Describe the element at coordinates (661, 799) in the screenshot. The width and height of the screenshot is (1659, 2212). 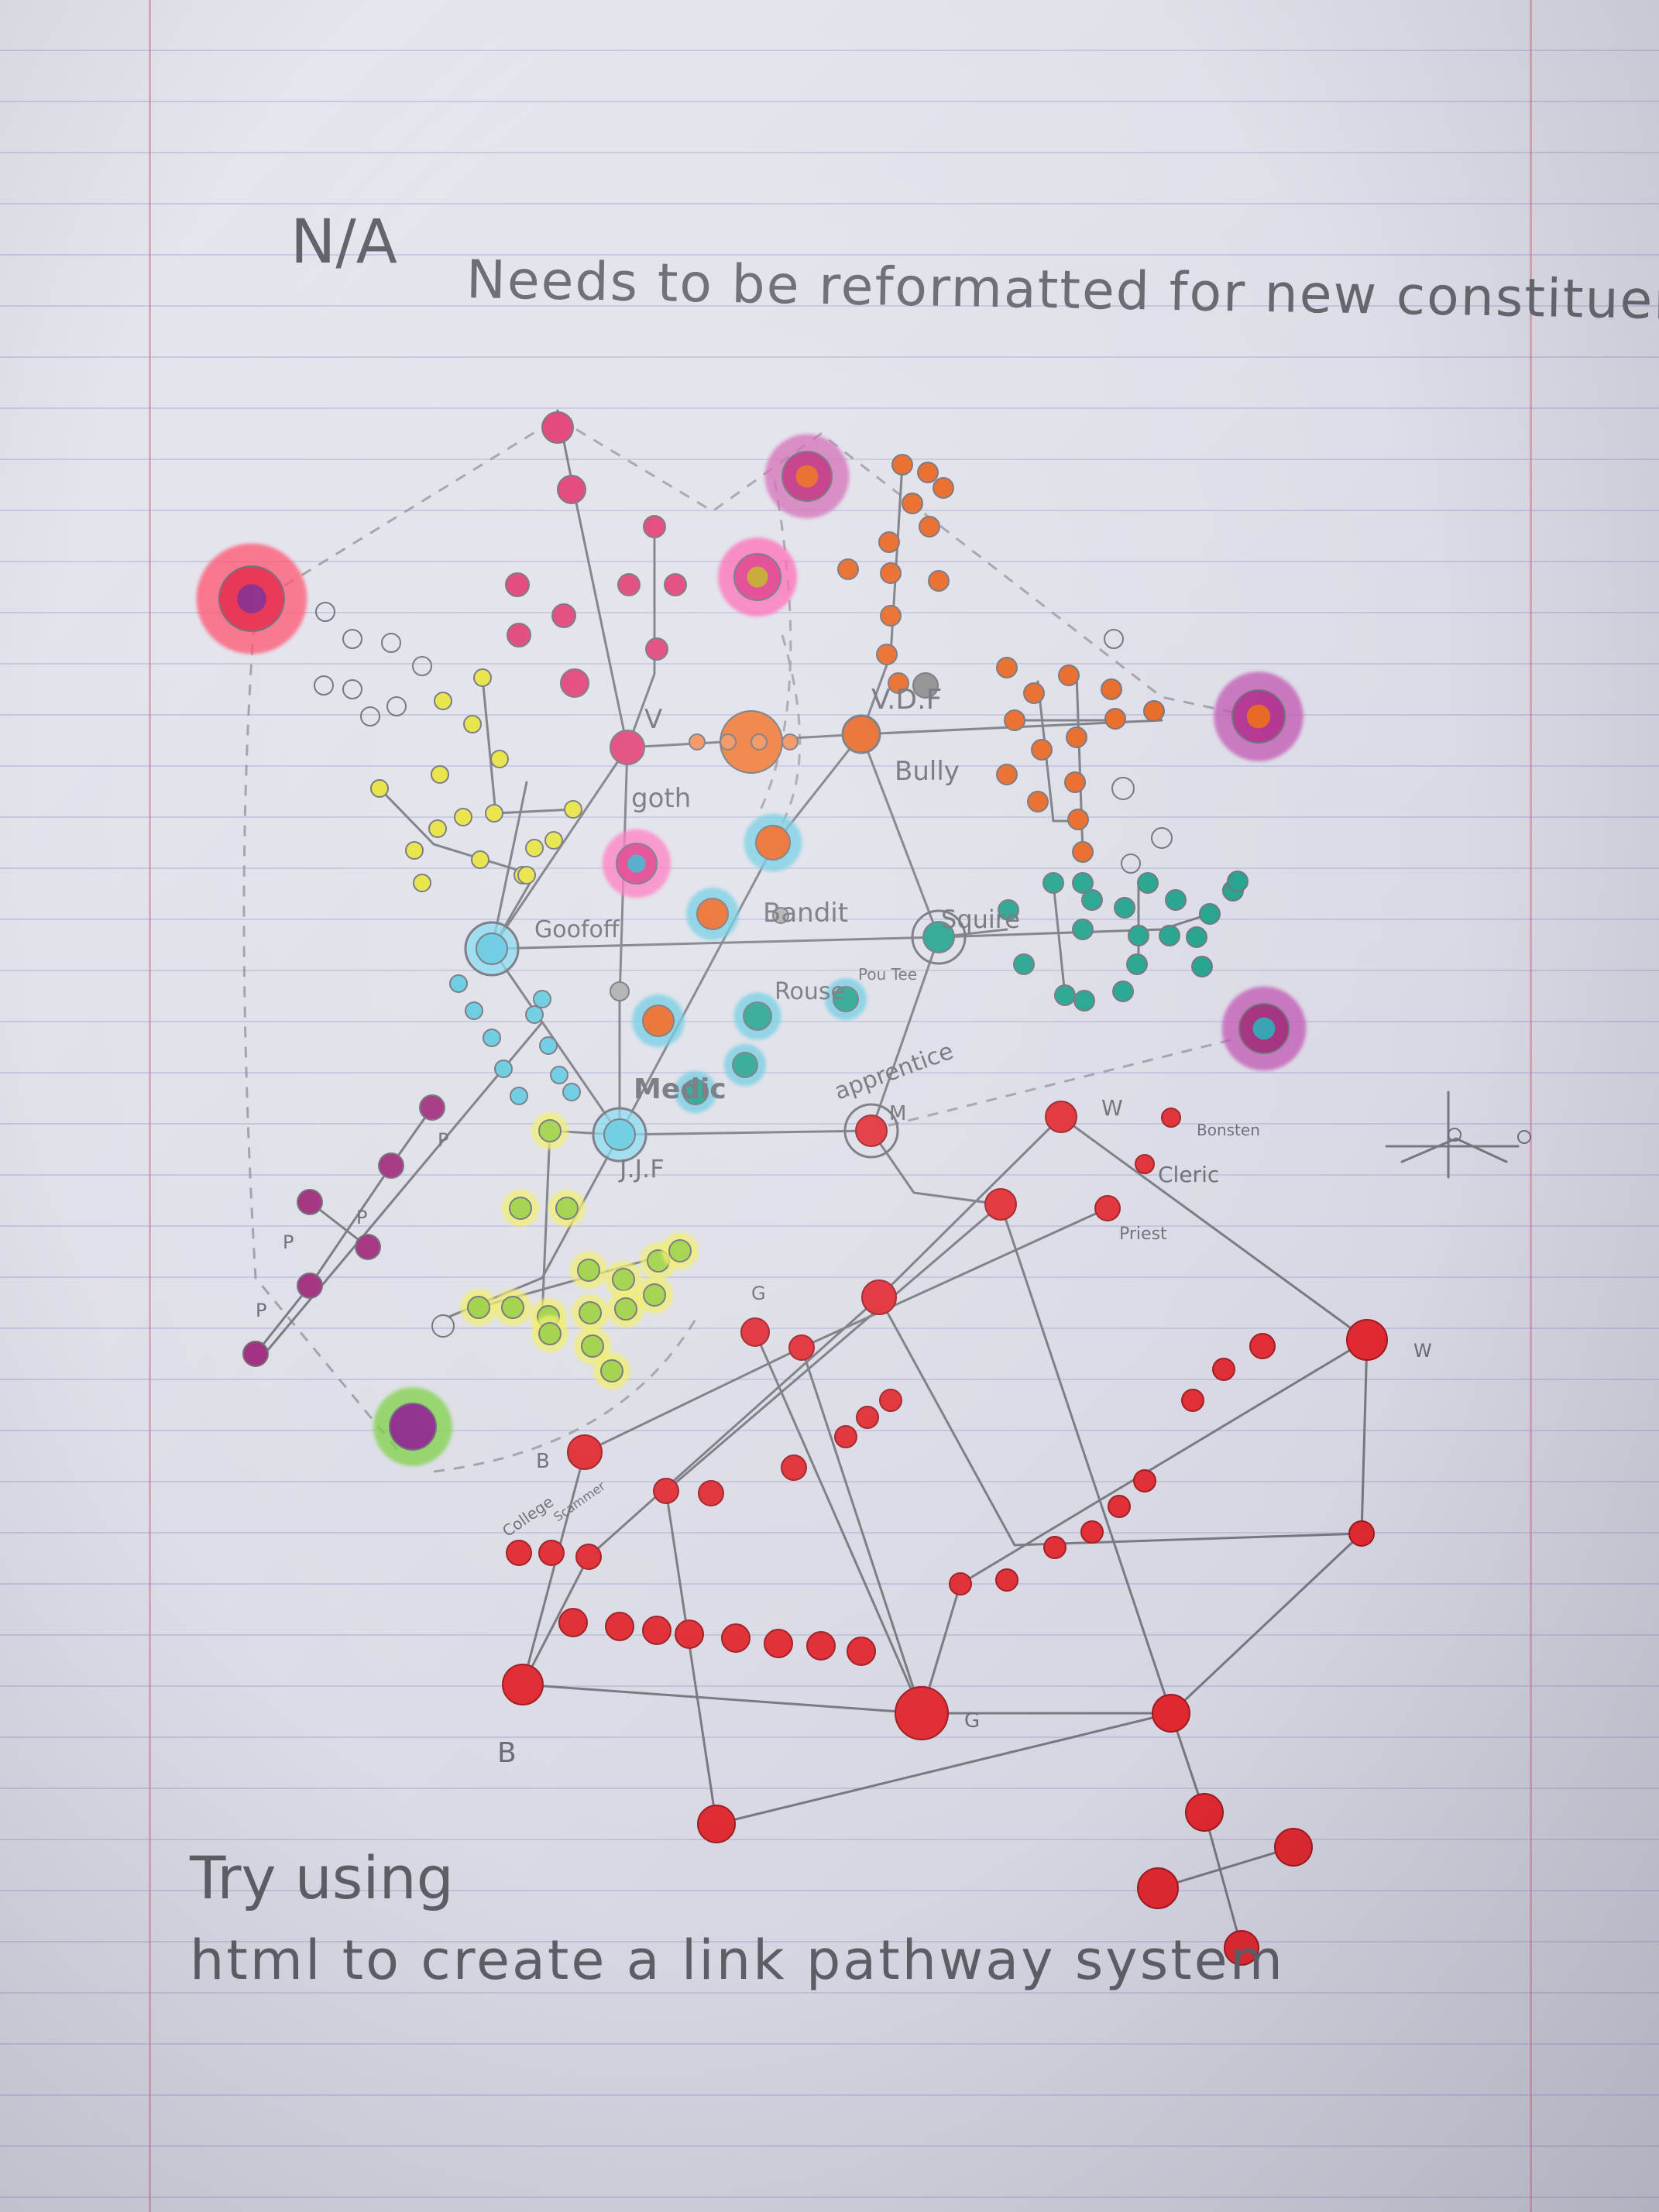
I see `label-goth: goth` at that location.